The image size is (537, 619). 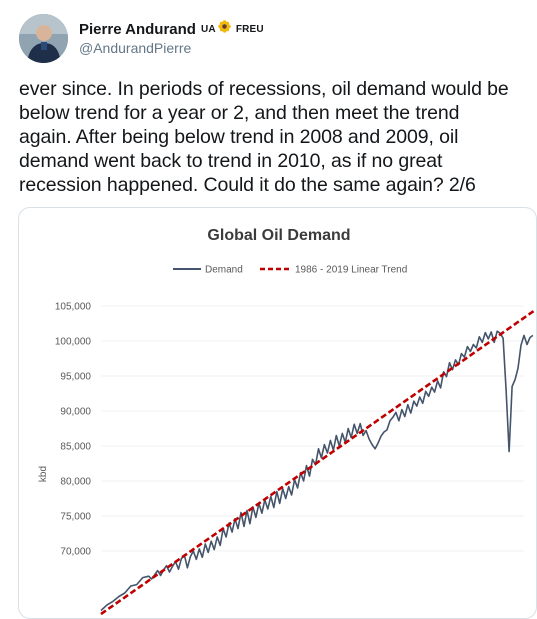 What do you see at coordinates (137, 29) in the screenshot?
I see `display-name: Pierre Andurand` at bounding box center [137, 29].